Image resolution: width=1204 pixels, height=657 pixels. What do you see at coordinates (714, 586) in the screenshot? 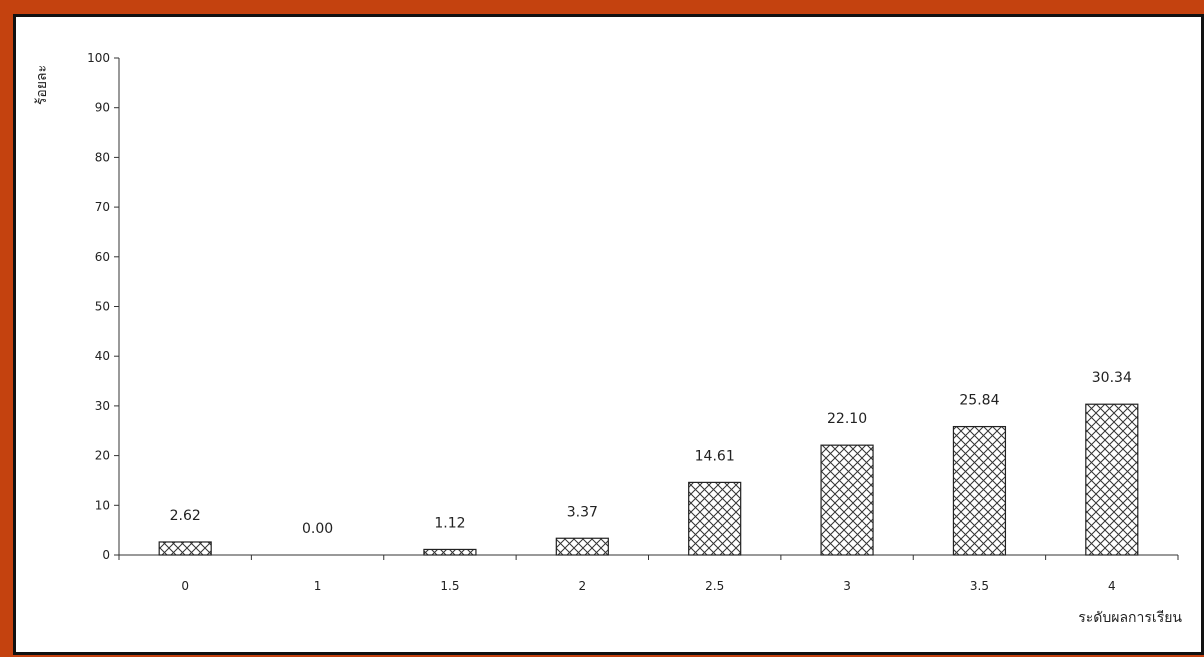
I see `x-tick-label: 2.5` at bounding box center [714, 586].